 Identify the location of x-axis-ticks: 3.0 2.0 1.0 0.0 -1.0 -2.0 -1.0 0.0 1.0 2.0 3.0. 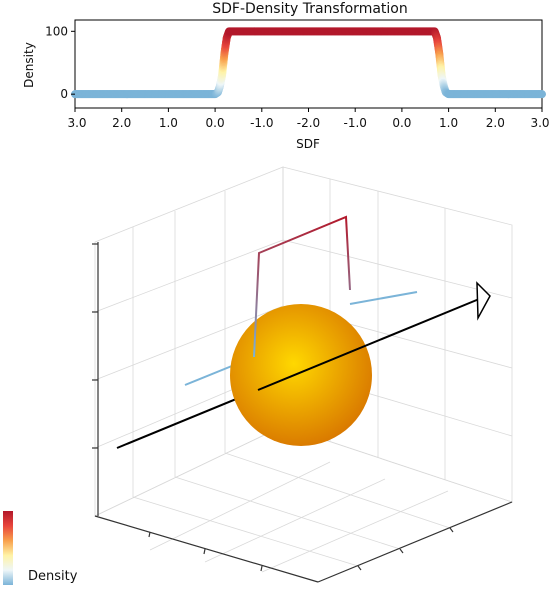
(308, 119).